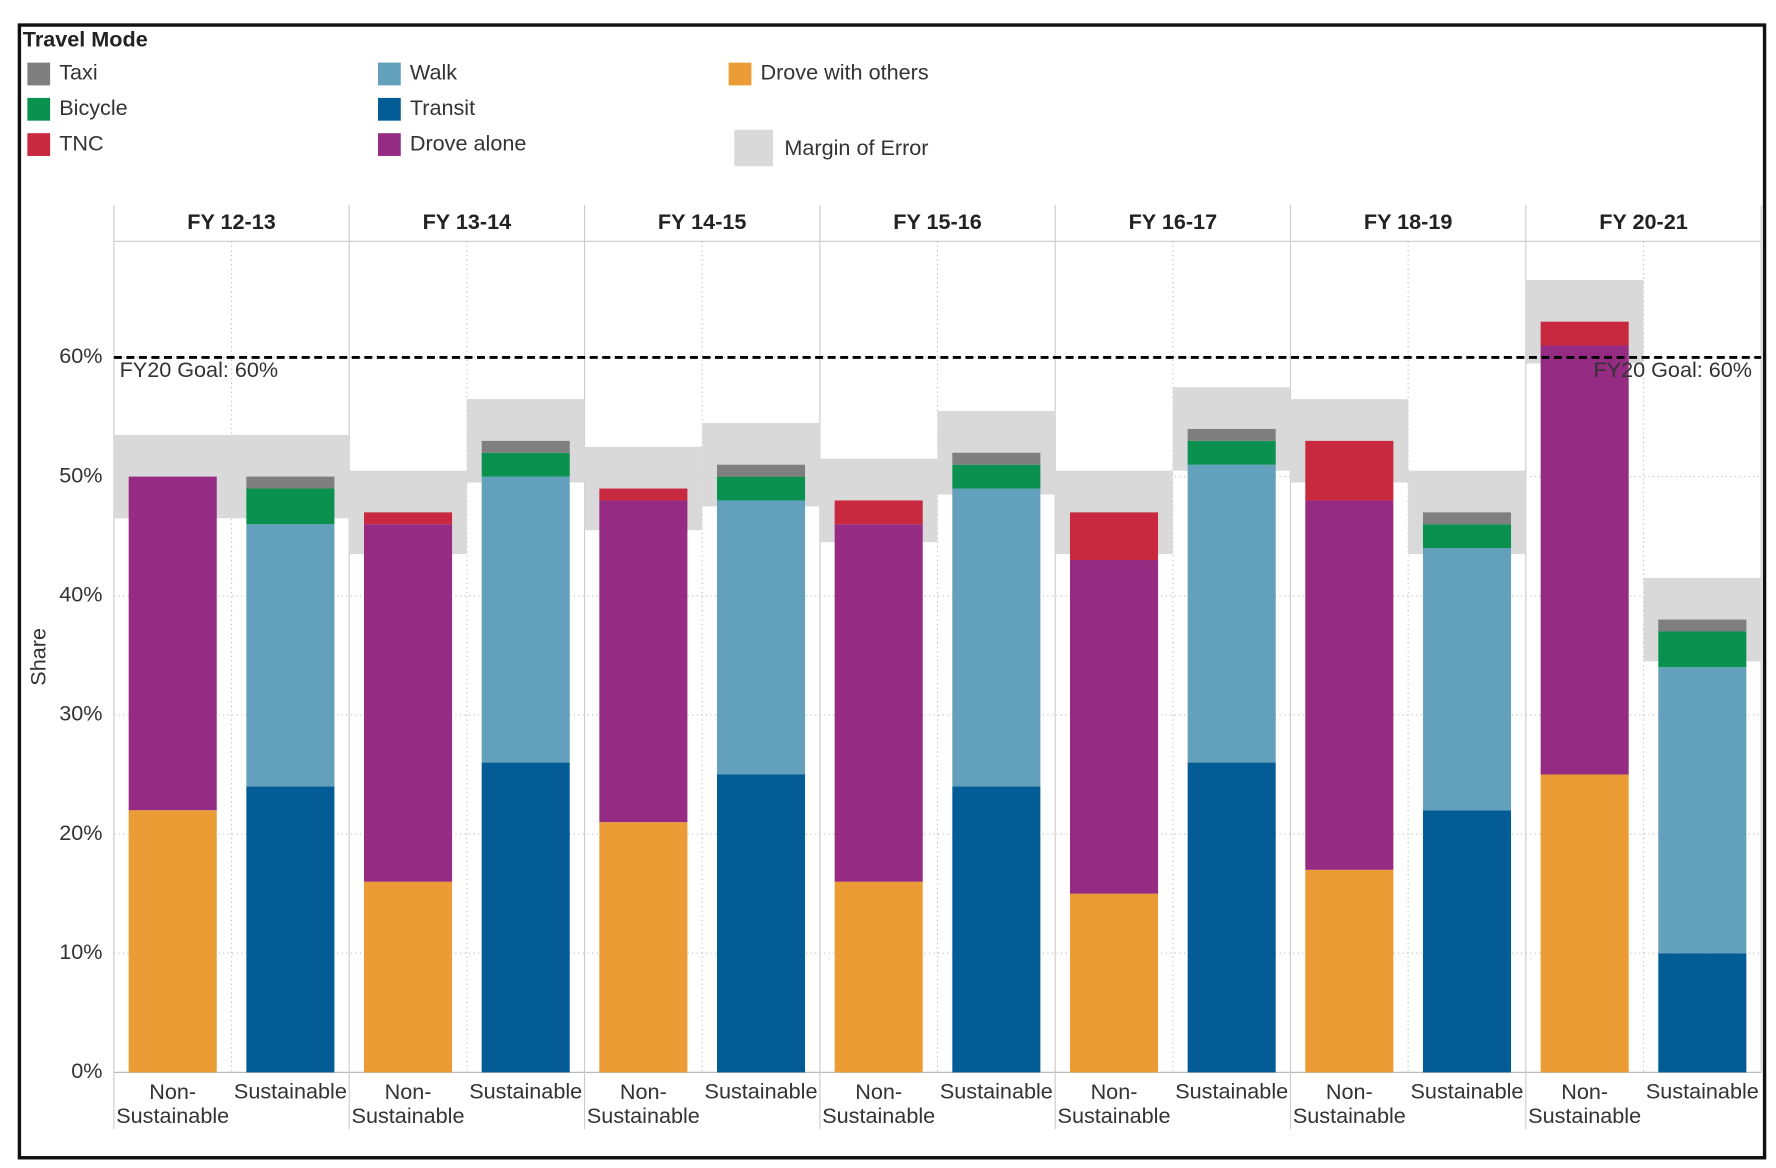  What do you see at coordinates (468, 142) in the screenshot?
I see `legend-label: Drove alone` at bounding box center [468, 142].